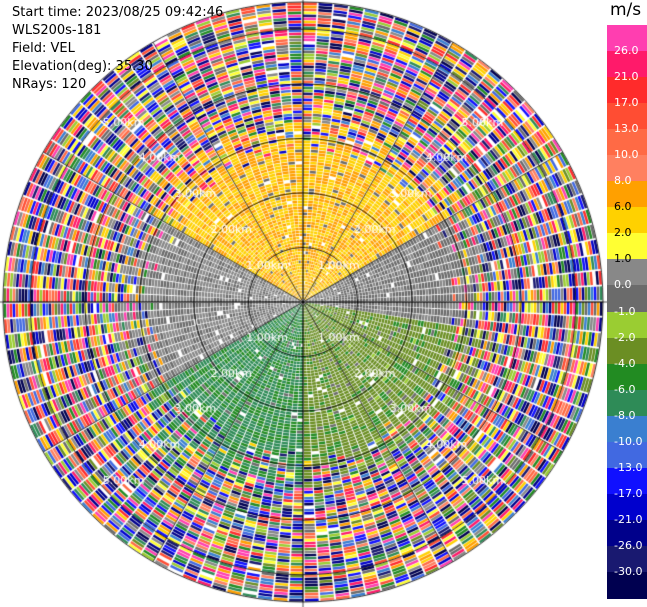 The image size is (647, 607). I want to click on colorbar-tick-label: -26.0, so click(628, 545).